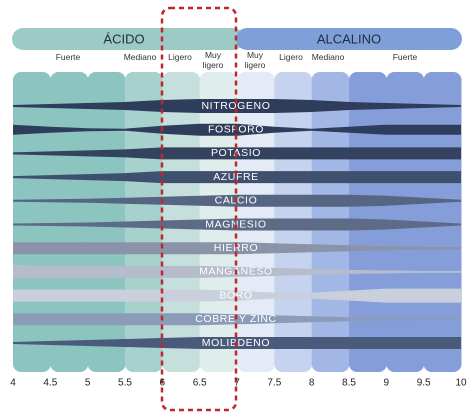 The height and width of the screenshot is (417, 474). I want to click on acid-bar, so click(128, 39).